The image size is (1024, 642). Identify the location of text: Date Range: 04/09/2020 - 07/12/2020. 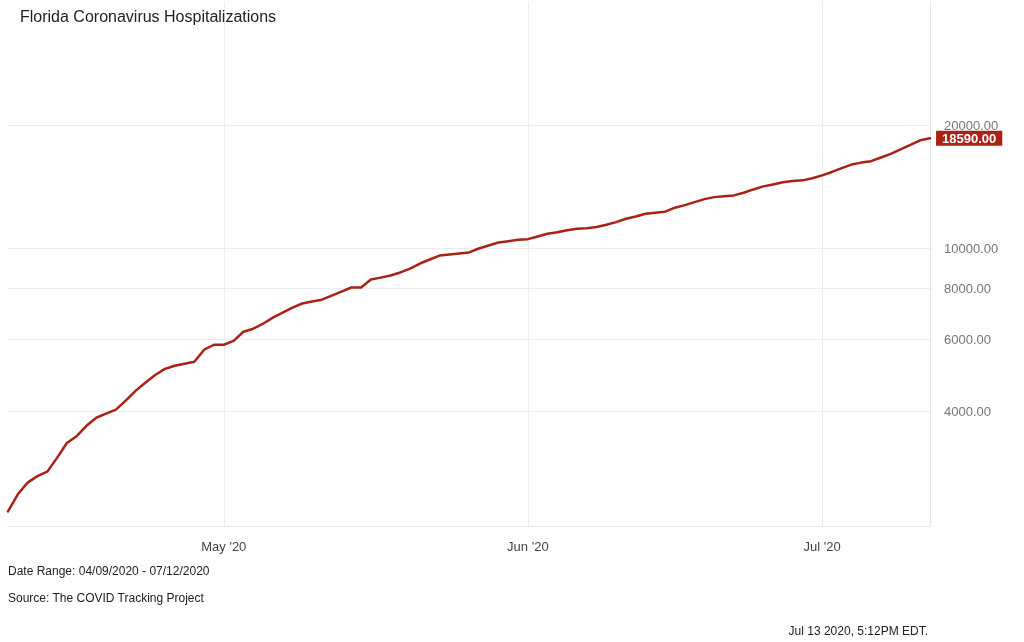
(109, 571).